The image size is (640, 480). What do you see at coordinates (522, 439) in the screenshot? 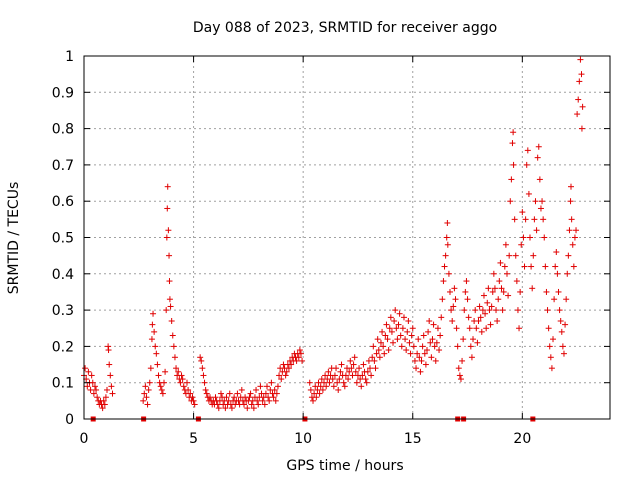
I see `x-tick-label: 20` at bounding box center [522, 439].